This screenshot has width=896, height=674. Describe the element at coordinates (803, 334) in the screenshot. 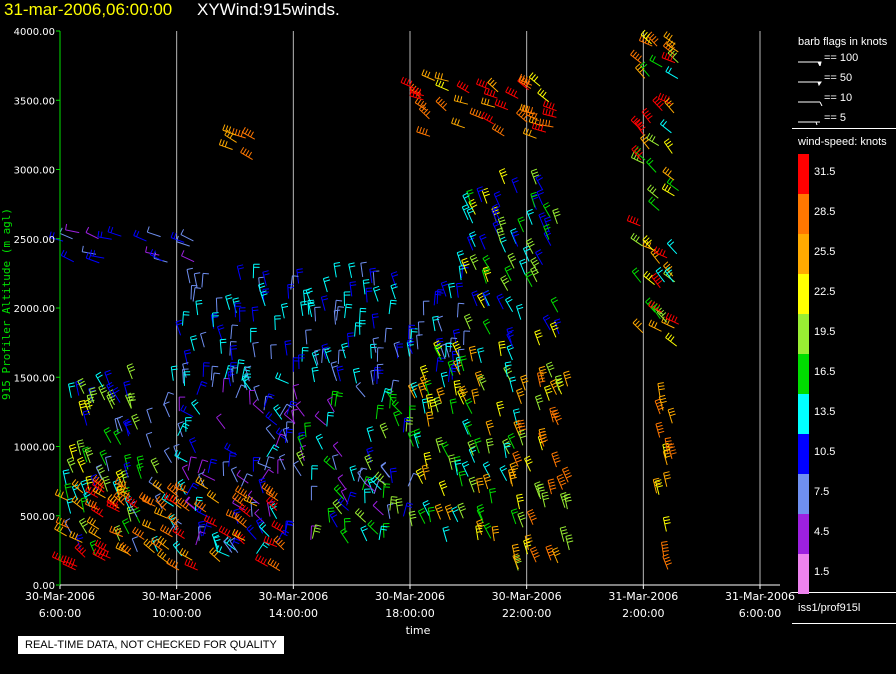

I see `speed-color-swatch` at that location.